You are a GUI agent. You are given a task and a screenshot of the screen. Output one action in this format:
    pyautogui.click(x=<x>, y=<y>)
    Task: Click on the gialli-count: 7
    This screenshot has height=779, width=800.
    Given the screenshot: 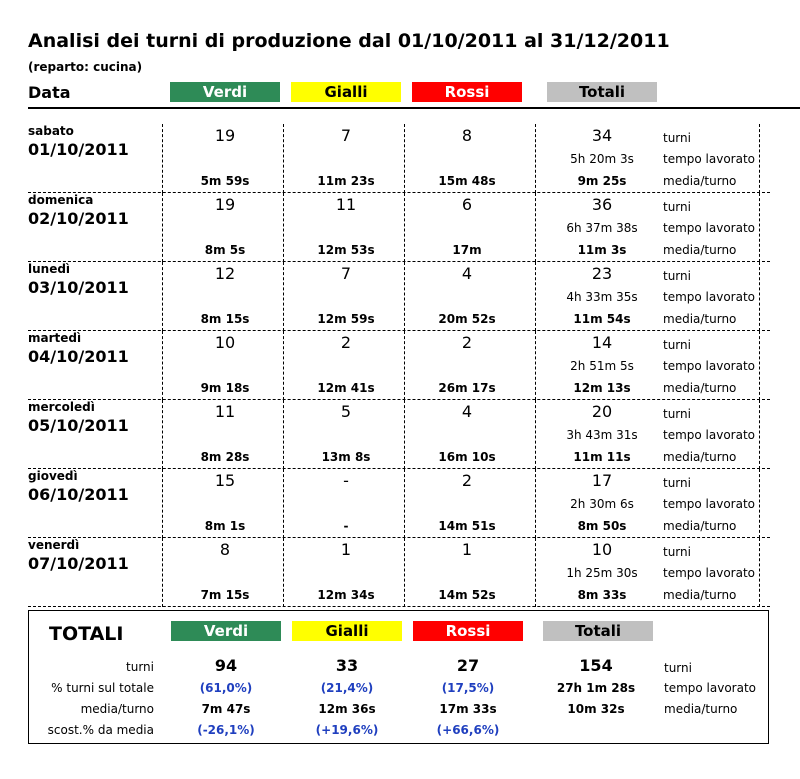 What is the action you would take?
    pyautogui.click(x=346, y=135)
    